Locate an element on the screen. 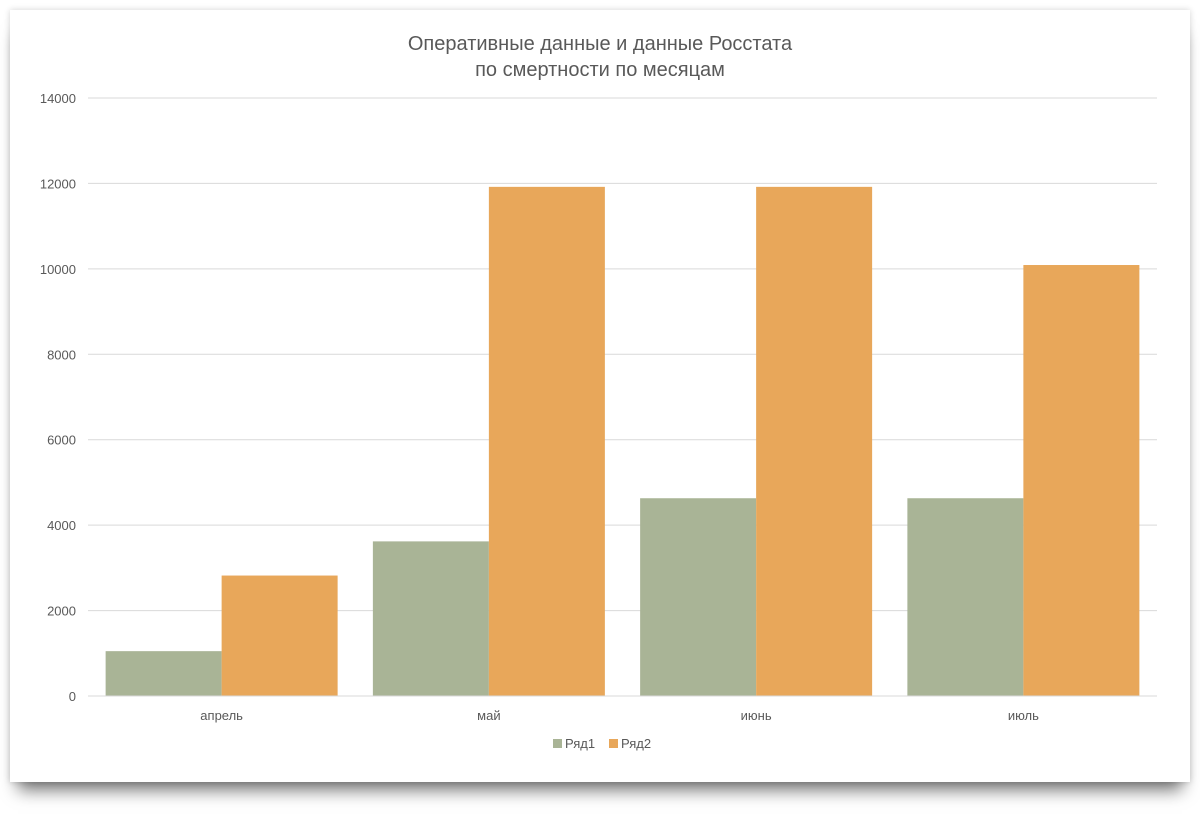  x-category-label: июль is located at coordinates (1023, 715).